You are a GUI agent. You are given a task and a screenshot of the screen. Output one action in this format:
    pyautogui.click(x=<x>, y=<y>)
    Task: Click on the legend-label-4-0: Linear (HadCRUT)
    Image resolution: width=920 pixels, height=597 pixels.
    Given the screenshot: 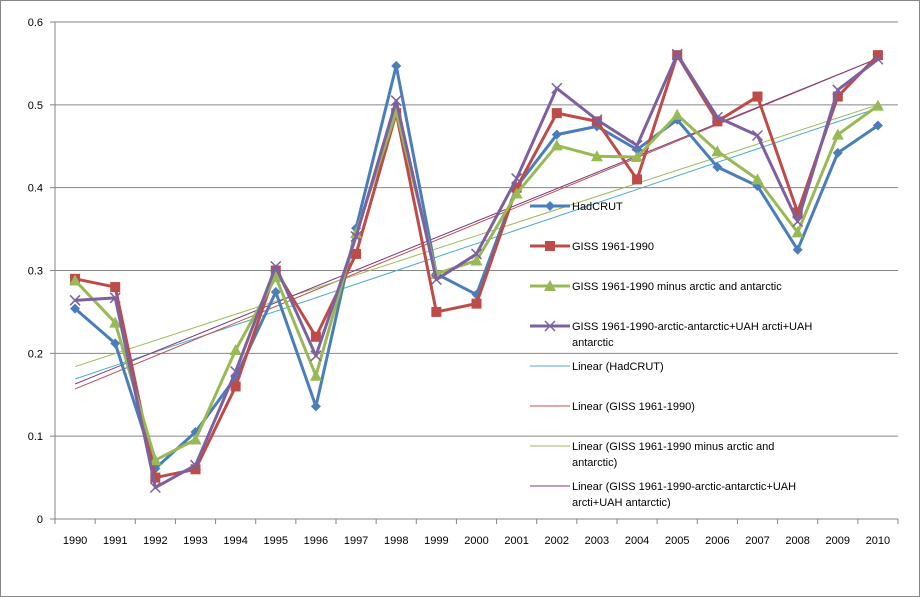 What is the action you would take?
    pyautogui.click(x=618, y=367)
    